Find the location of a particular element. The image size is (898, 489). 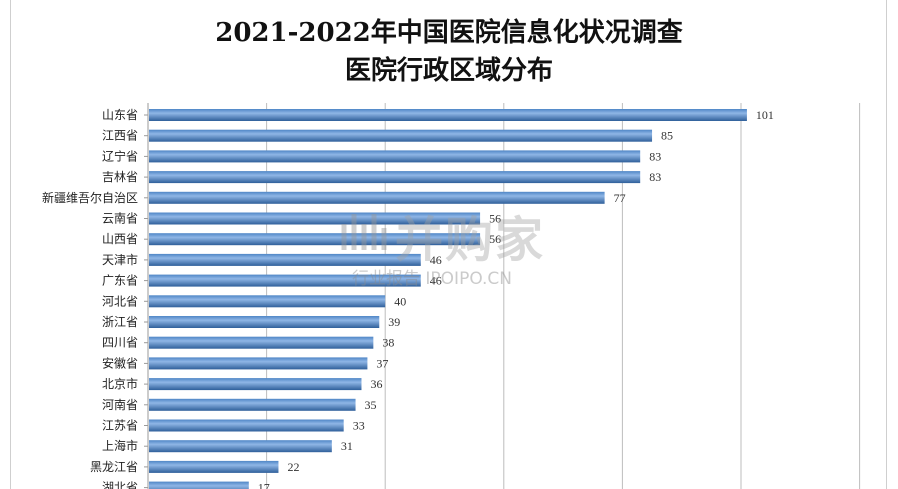

chart-title: 2021-2022年中国医院信息化状况调查 is located at coordinates (449, 33).